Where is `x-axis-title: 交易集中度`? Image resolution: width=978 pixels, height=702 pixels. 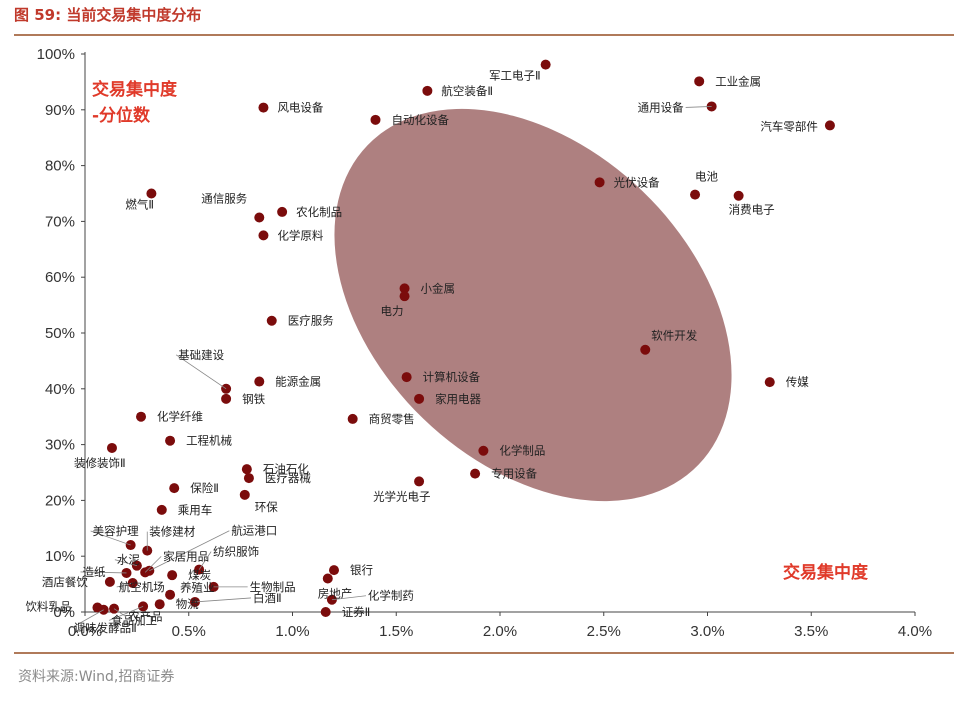 x-axis-title: 交易集中度 is located at coordinates (826, 572).